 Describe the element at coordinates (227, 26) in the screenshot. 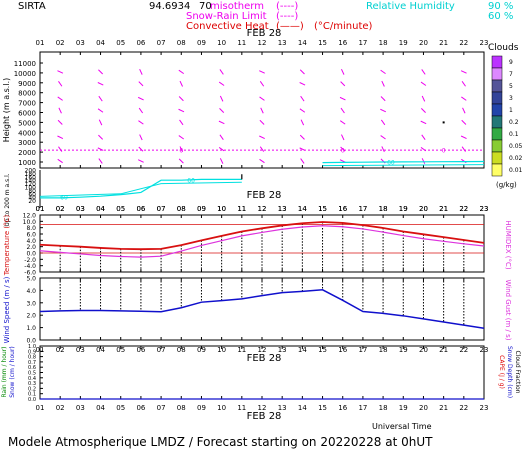

I see `convective-legend: Convective Heat` at that location.